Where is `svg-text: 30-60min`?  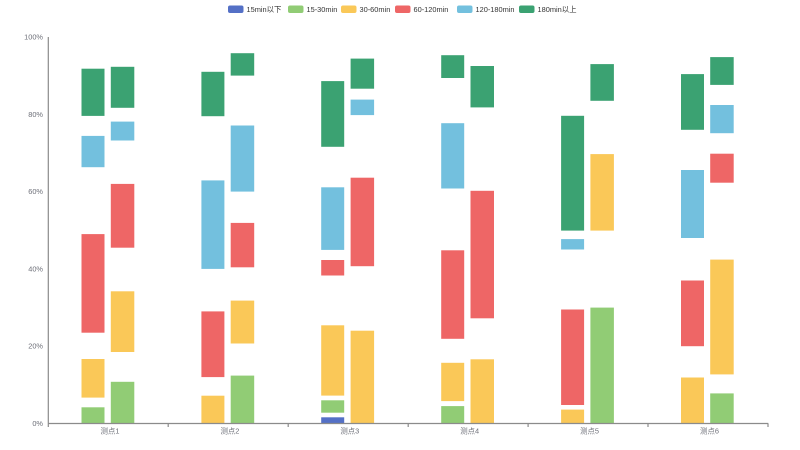
svg-text: 30-60min is located at coordinates (375, 9).